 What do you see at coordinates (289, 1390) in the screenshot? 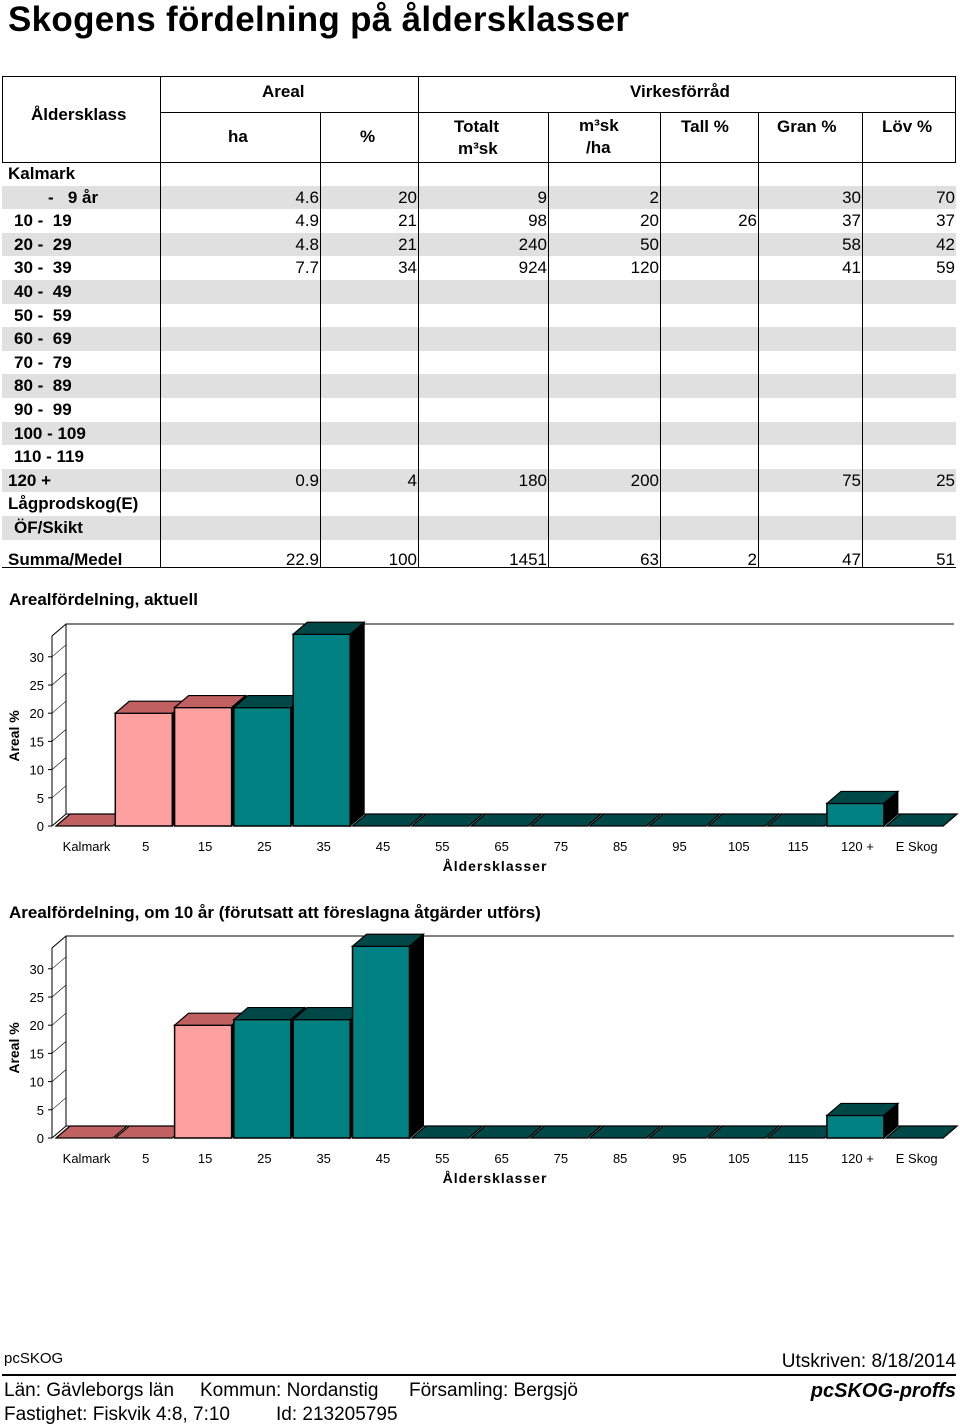
I see `footer-kommun: Kommun: Nordanstig` at bounding box center [289, 1390].